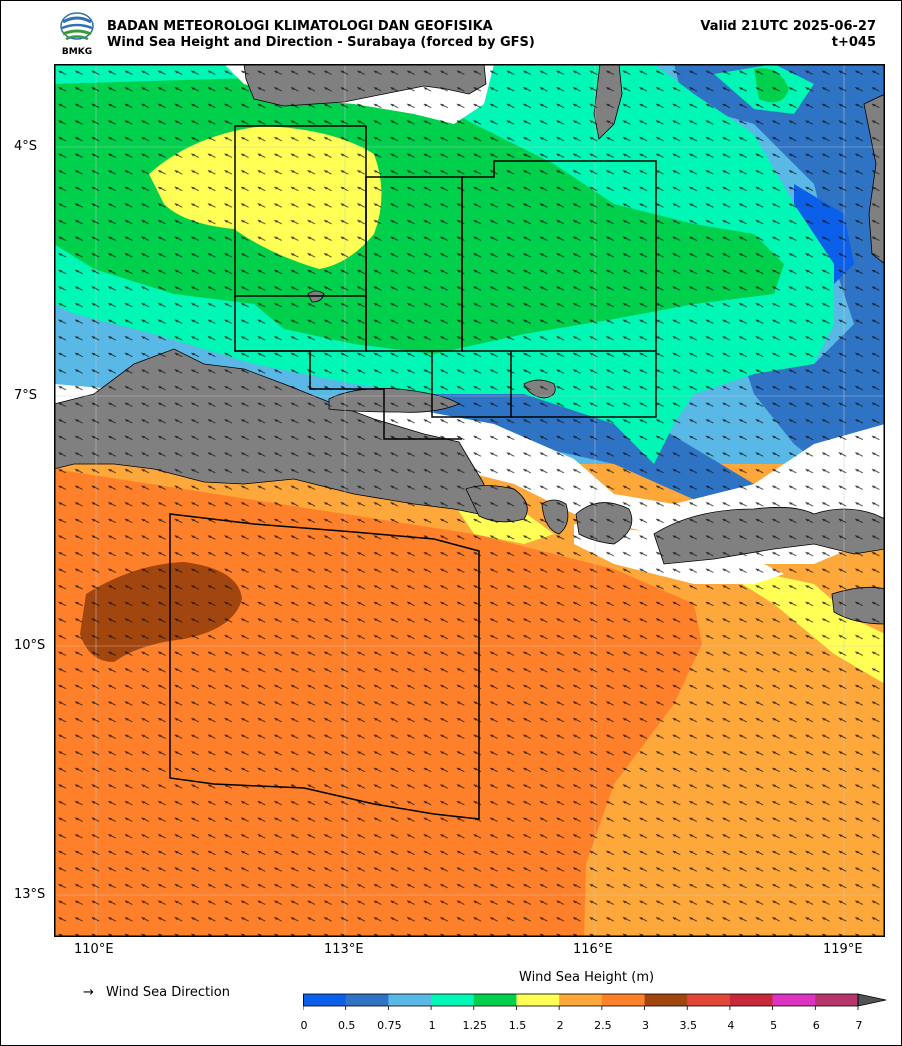  What do you see at coordinates (475, 1025) in the screenshot?
I see `colorbar-tick-label: 1.25` at bounding box center [475, 1025].